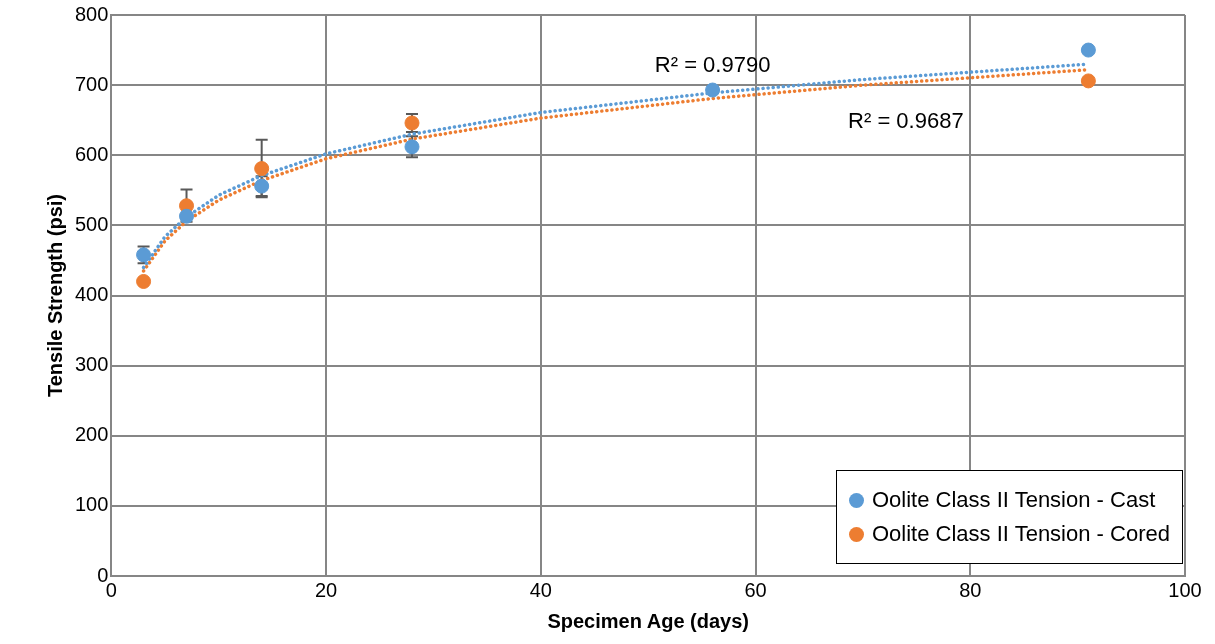 This screenshot has width=1215, height=644. Describe the element at coordinates (91, 504) in the screenshot. I see `y-tick-label: 100` at that location.